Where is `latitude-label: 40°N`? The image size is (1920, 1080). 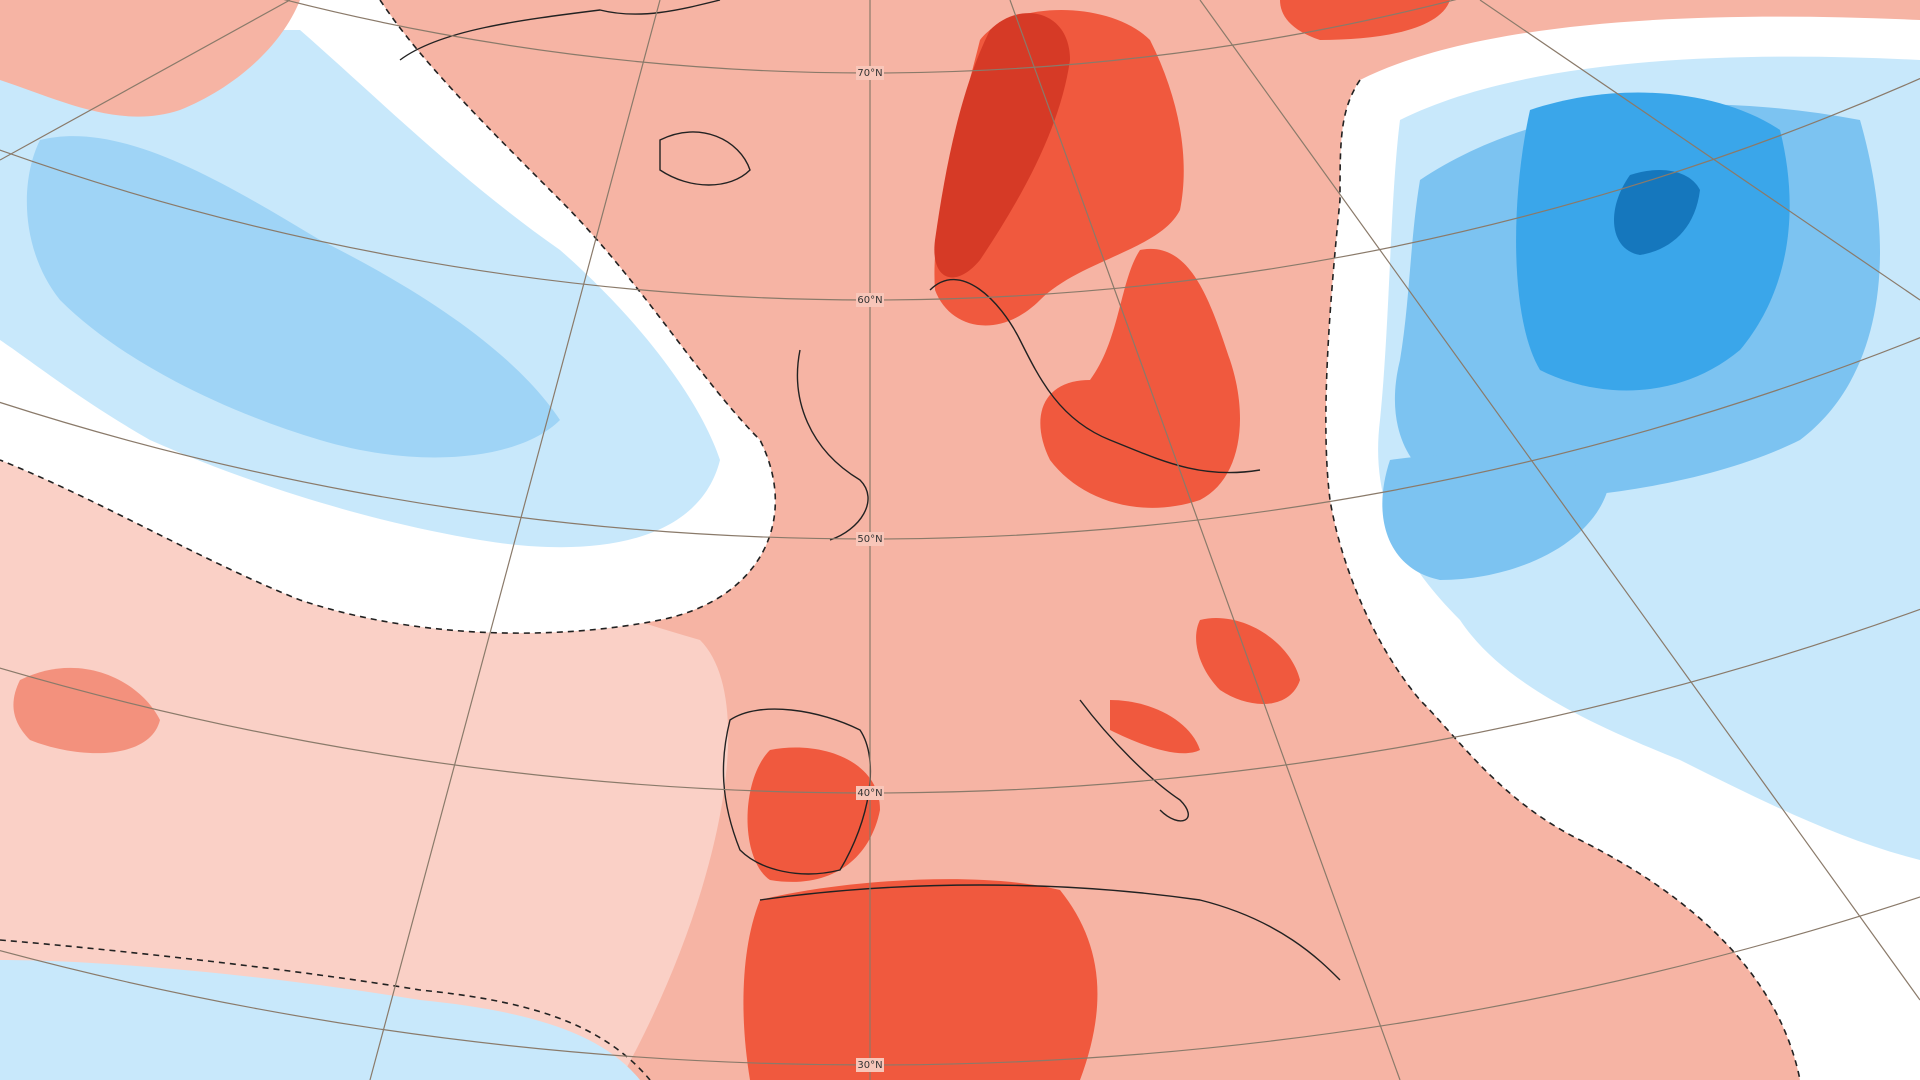
latitude-label: 40°N is located at coordinates (869, 793).